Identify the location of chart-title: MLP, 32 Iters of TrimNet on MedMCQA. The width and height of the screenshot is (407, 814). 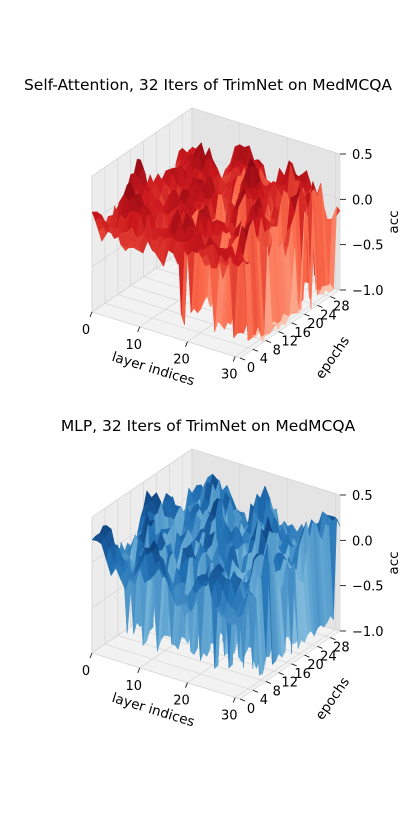
(208, 426).